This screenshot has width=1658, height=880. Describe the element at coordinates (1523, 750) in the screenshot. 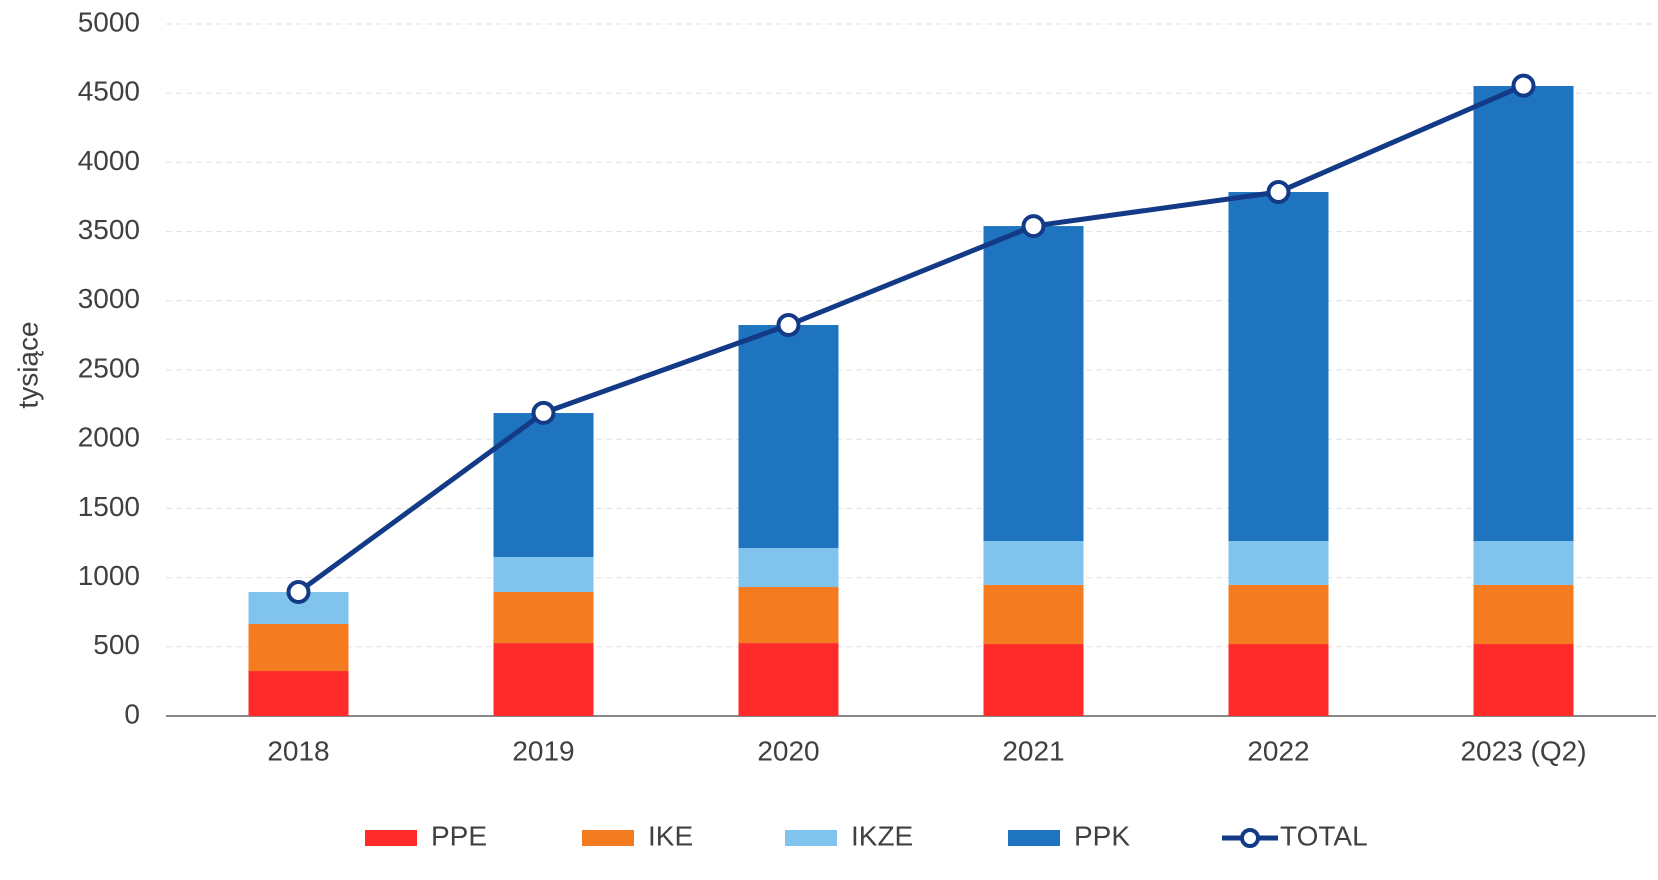

I see `x-tick-label: 2023 (Q2)` at that location.